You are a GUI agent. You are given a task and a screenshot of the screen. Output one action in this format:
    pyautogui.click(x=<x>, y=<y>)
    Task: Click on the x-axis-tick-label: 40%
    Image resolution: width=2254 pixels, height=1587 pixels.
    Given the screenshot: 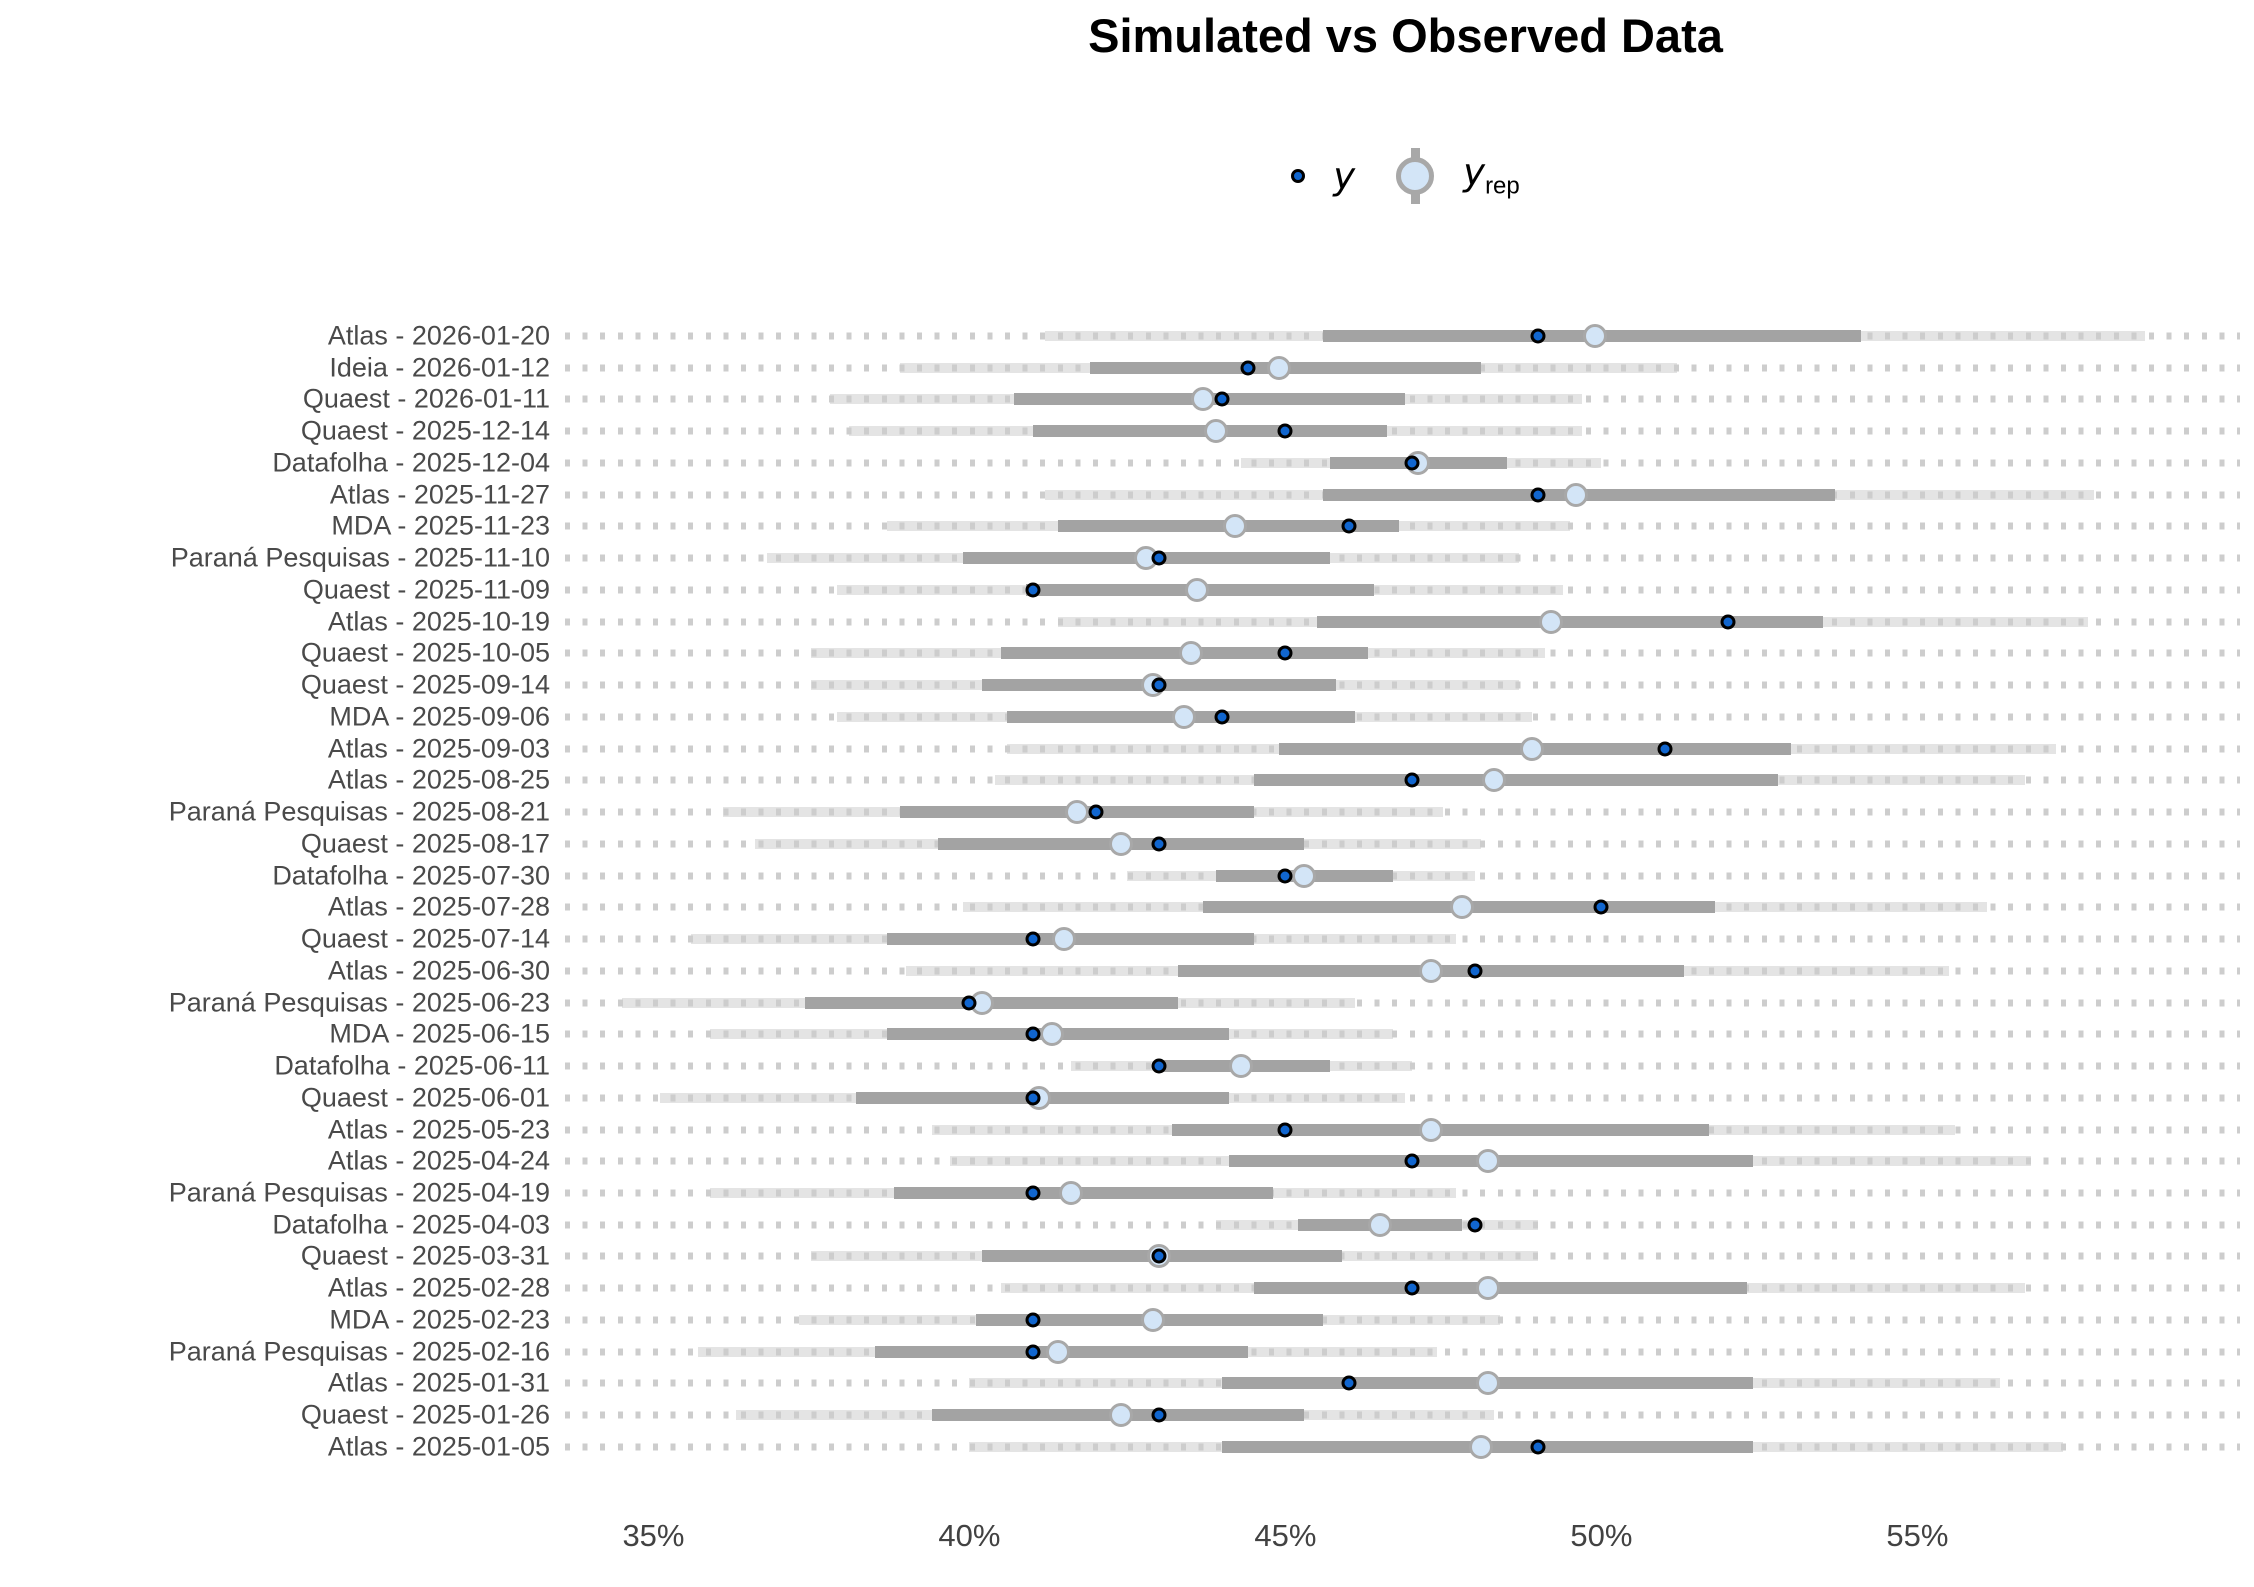 What is the action you would take?
    pyautogui.click(x=969, y=1535)
    